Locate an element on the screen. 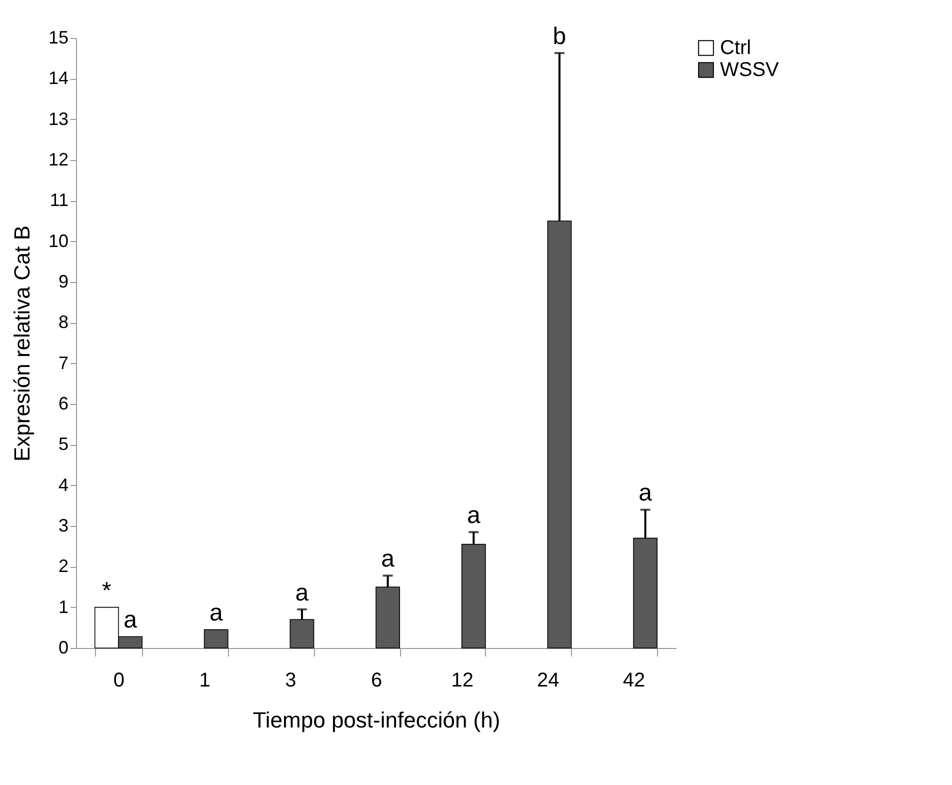 The image size is (952, 785). legend-label: WSSV is located at coordinates (750, 70).